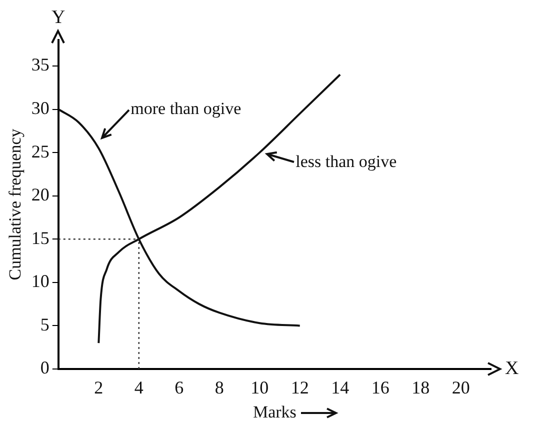 The width and height of the screenshot is (533, 427). I want to click on x-tick-label: 16, so click(380, 388).